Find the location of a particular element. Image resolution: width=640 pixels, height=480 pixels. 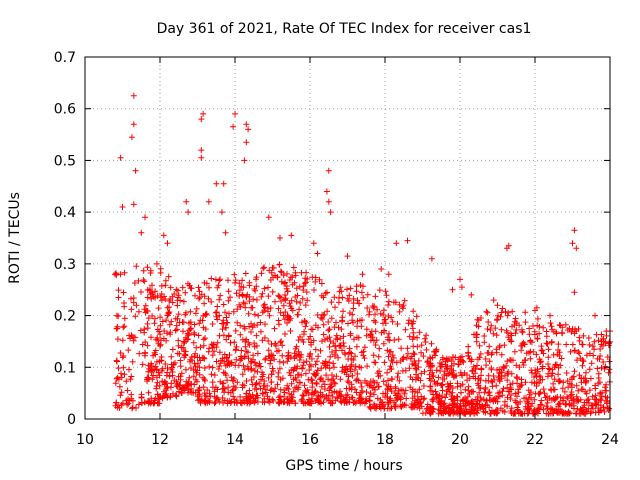

y-tick-label: 0.6 is located at coordinates (65, 110).